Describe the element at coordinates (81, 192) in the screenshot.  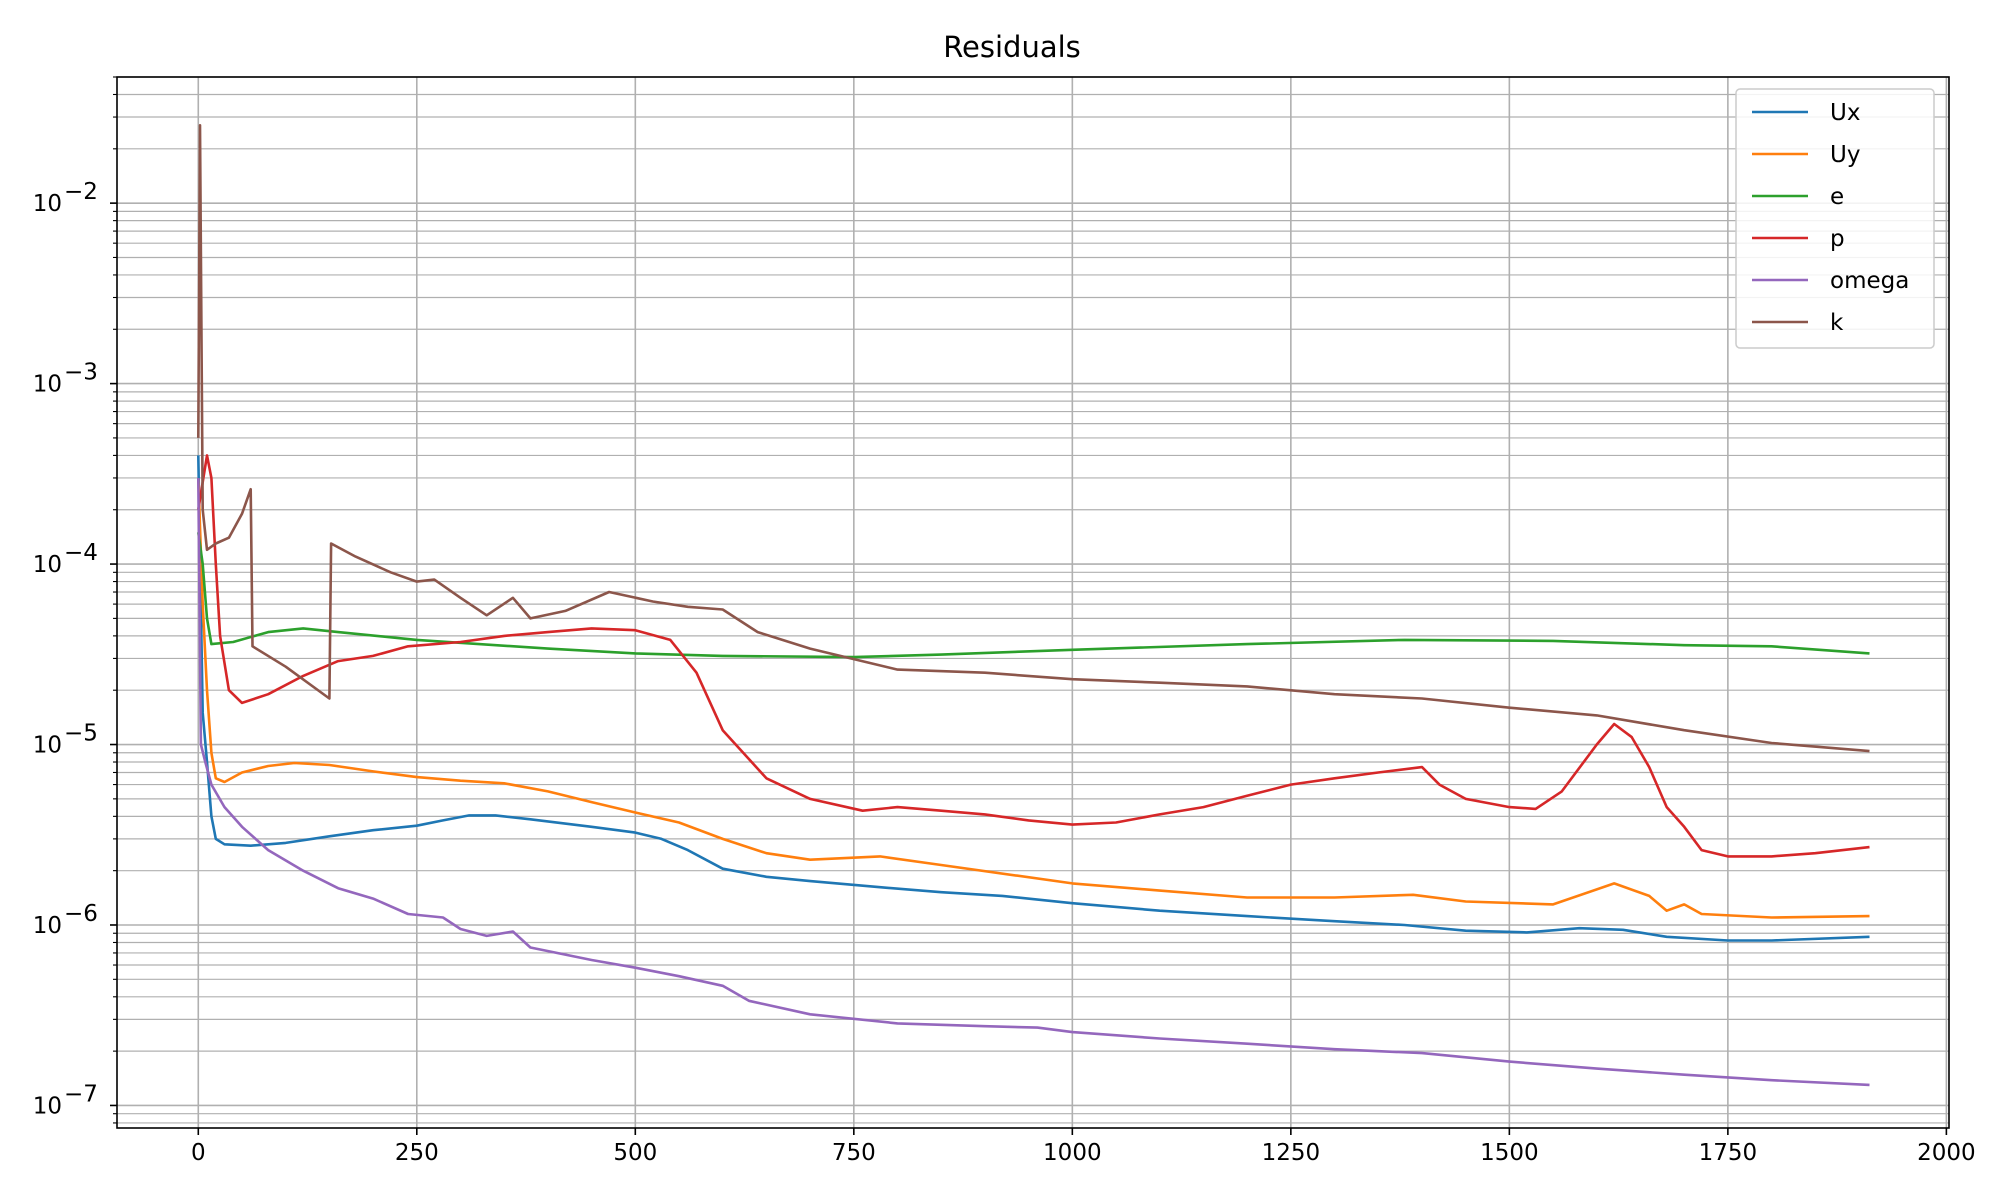
I see `y-tick-exponent: −2` at that location.